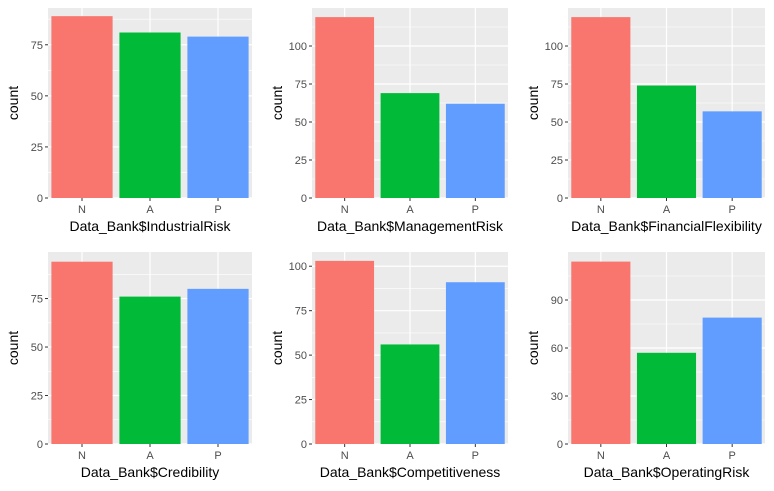  Describe the element at coordinates (150, 472) in the screenshot. I see `x-axis-title: Data_Bank$Credibility` at that location.